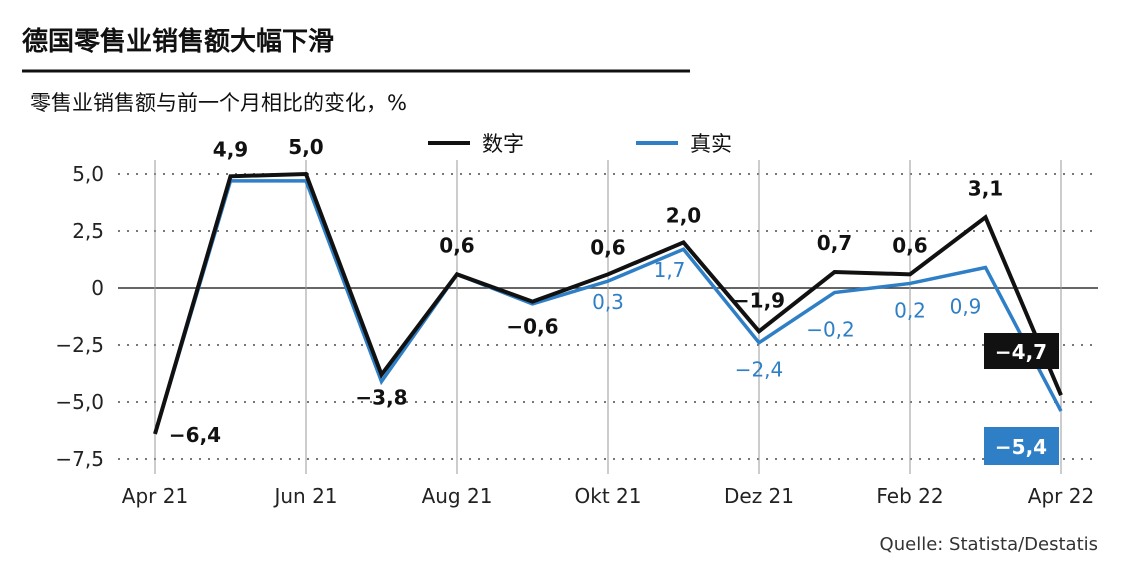  I want to click on y-tick-label: −7,5, so click(79, 459).